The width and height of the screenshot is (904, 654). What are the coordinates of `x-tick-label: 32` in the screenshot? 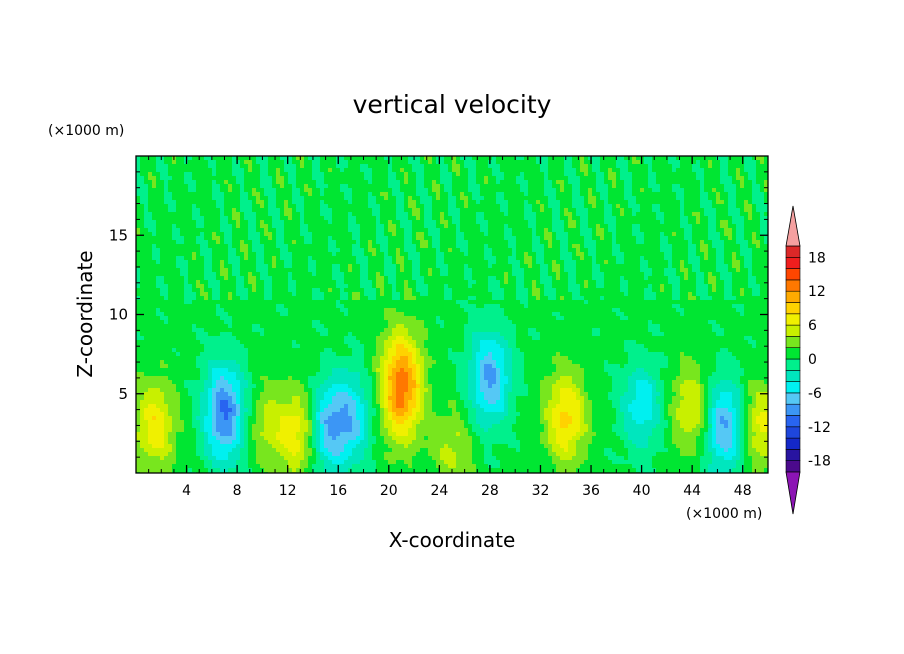 It's located at (541, 491).